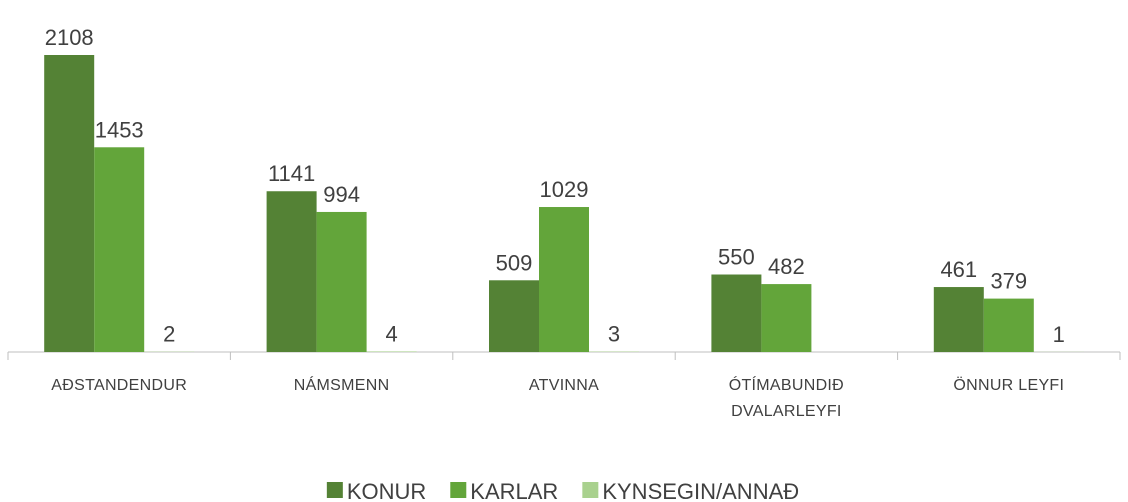 The width and height of the screenshot is (1128, 502). I want to click on data-label: 509, so click(514, 262).